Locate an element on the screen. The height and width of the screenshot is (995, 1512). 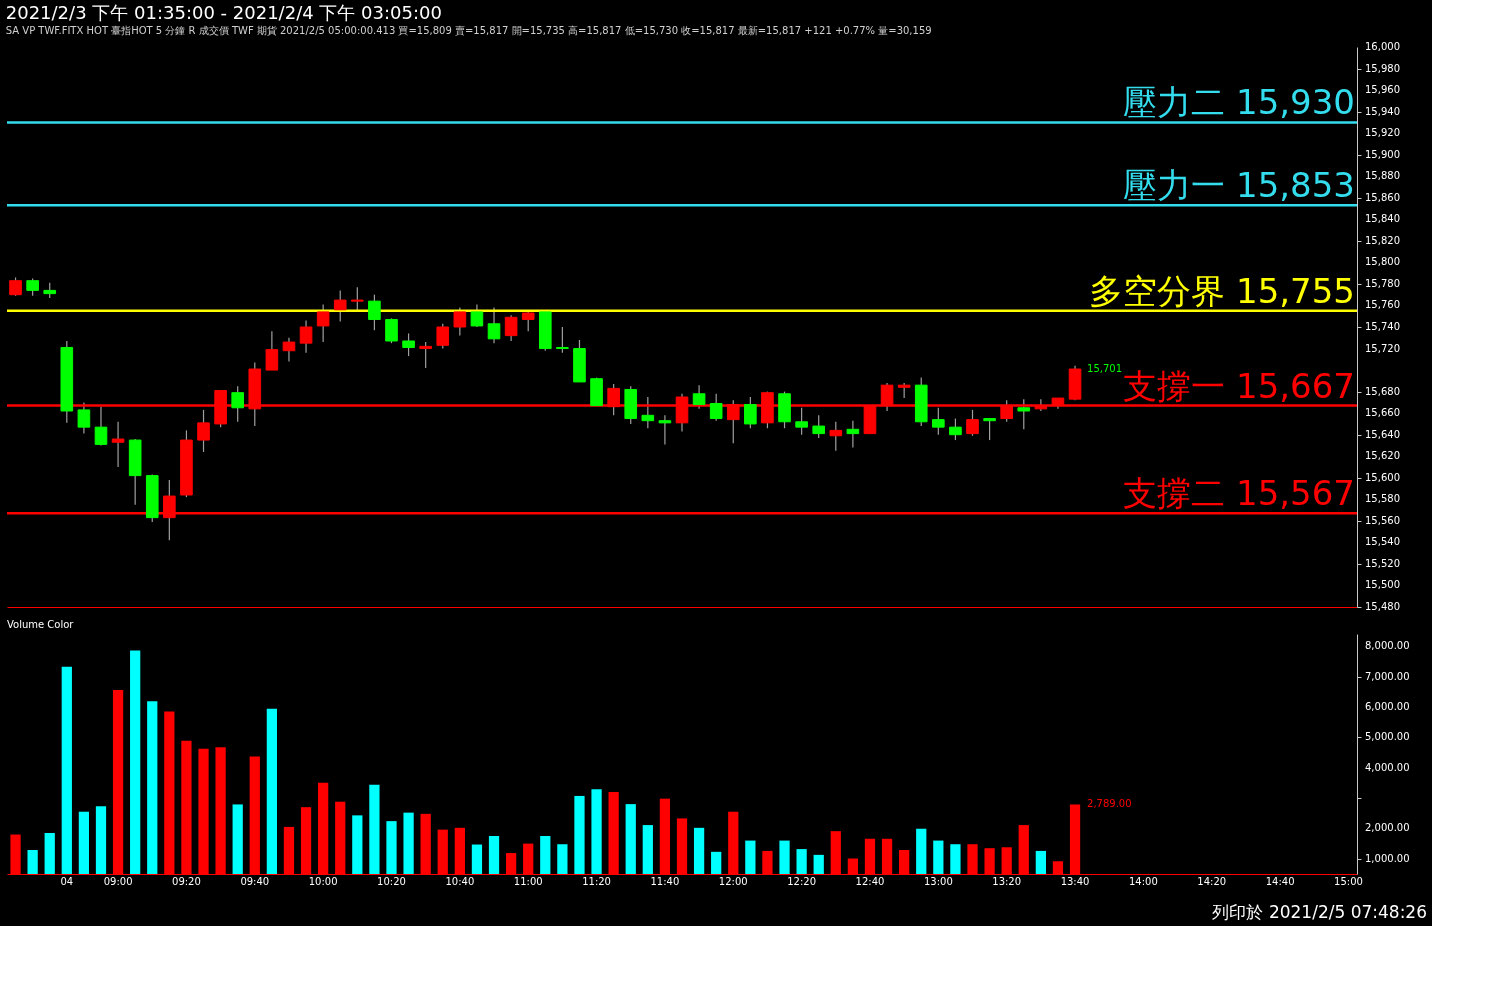
y-tick-label: 4,000.00 is located at coordinates (1387, 767).